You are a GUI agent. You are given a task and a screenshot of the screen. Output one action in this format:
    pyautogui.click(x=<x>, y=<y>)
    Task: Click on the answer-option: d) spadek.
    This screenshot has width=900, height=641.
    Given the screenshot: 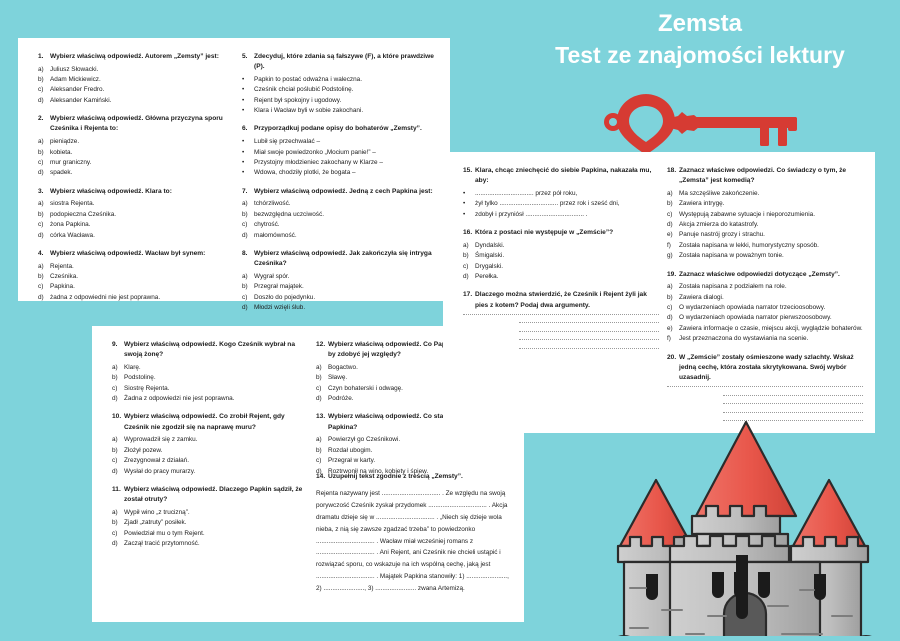 What is the action you would take?
    pyautogui.click(x=136, y=173)
    